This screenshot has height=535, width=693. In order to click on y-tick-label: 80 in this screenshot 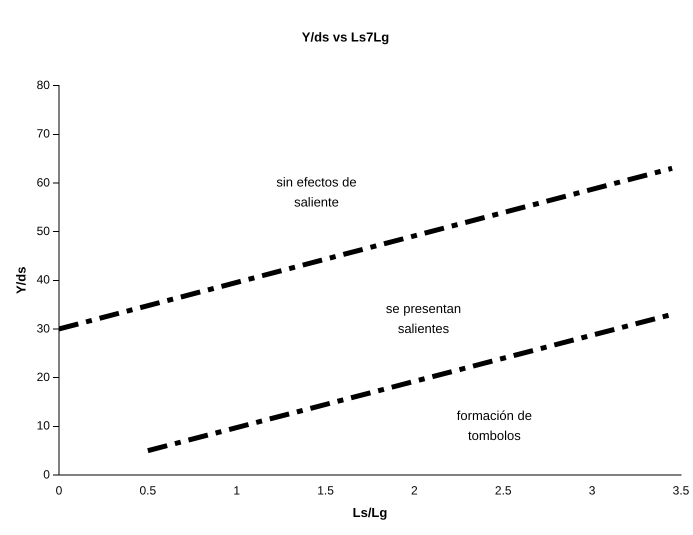, I will do `click(43, 85)`.